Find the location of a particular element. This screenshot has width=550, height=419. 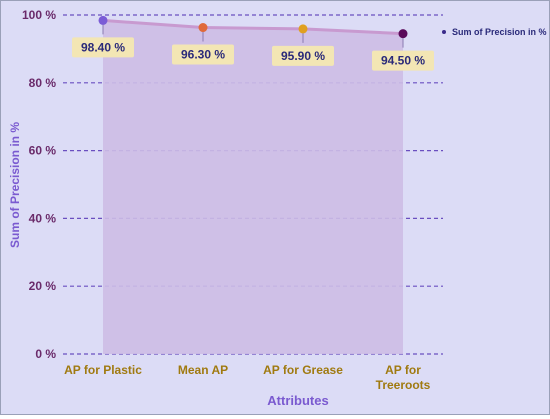

x-tick-label: Mean AP is located at coordinates (203, 370).